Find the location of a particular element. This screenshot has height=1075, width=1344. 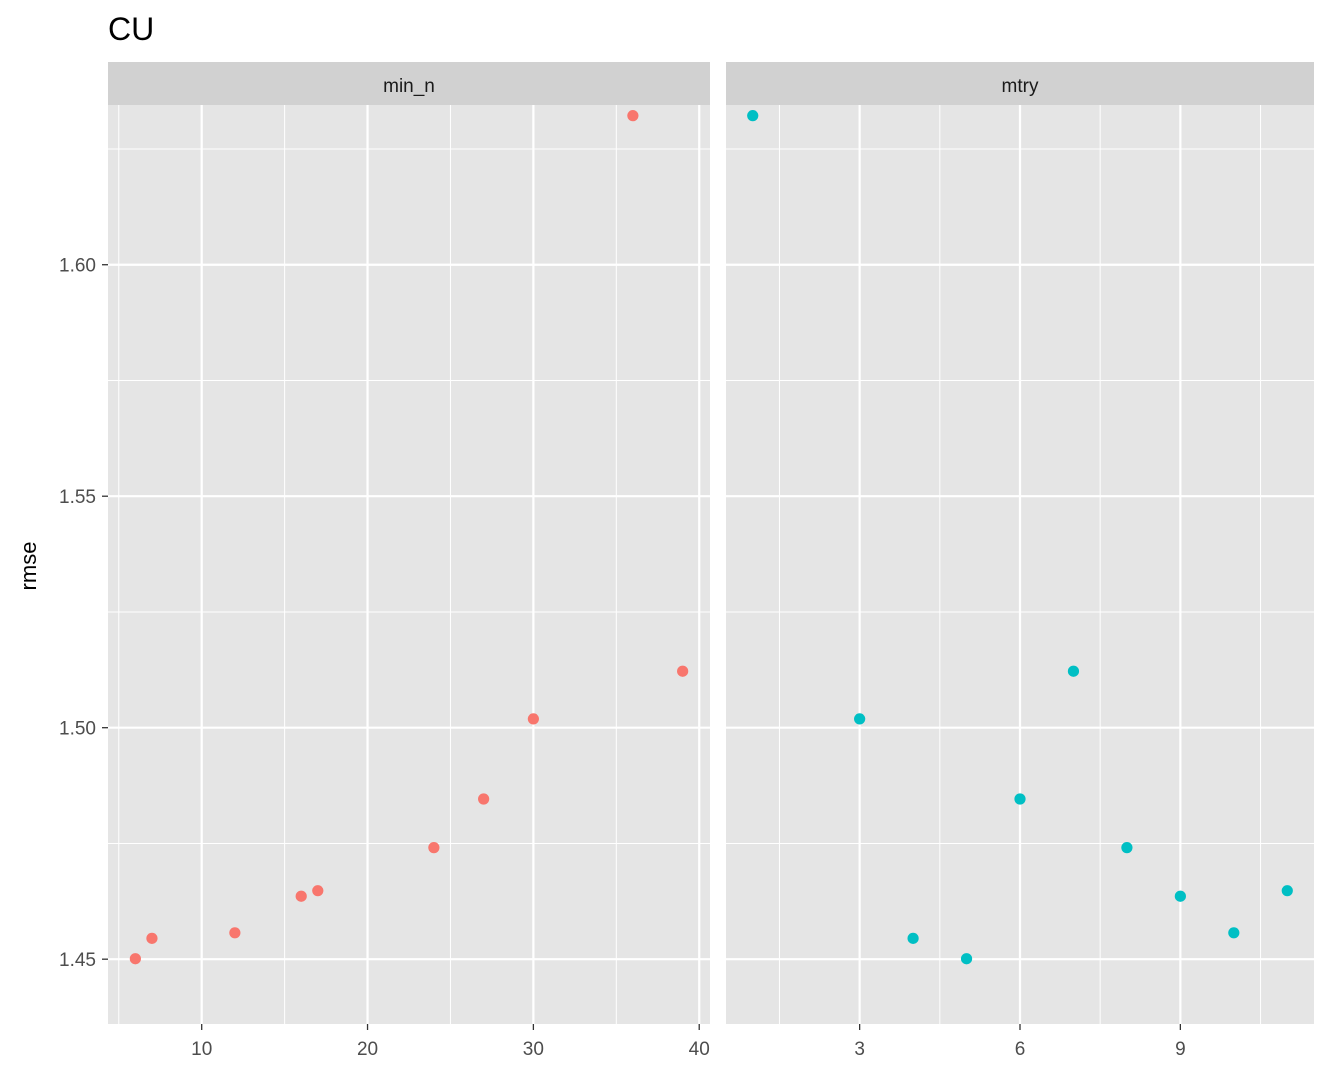

y-axis-label: rmse is located at coordinates (28, 566).